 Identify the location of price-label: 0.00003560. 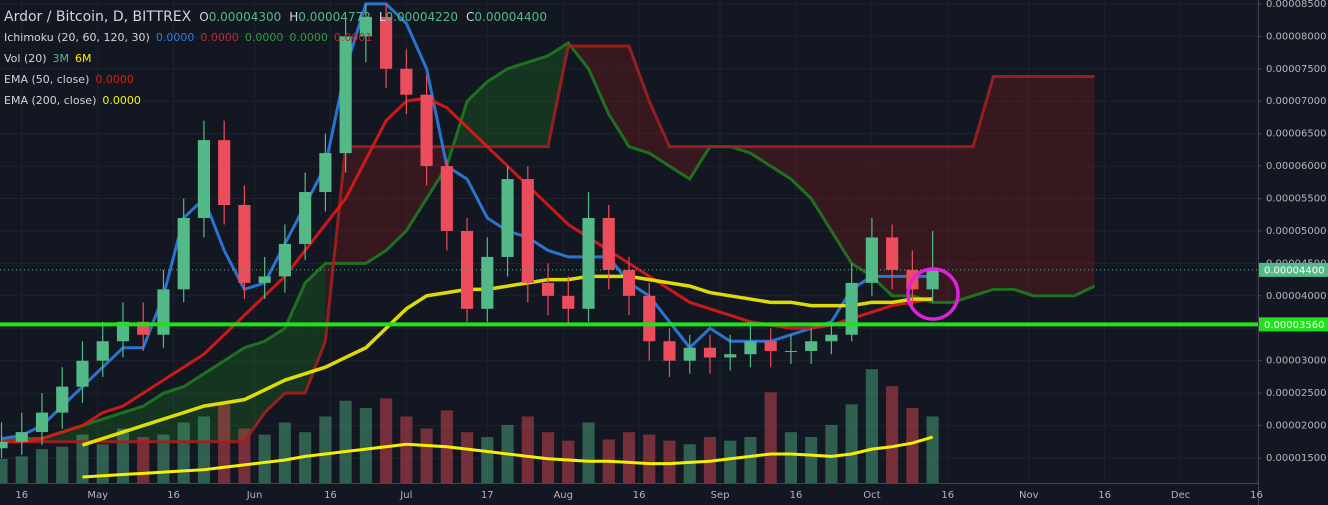
(1294, 325).